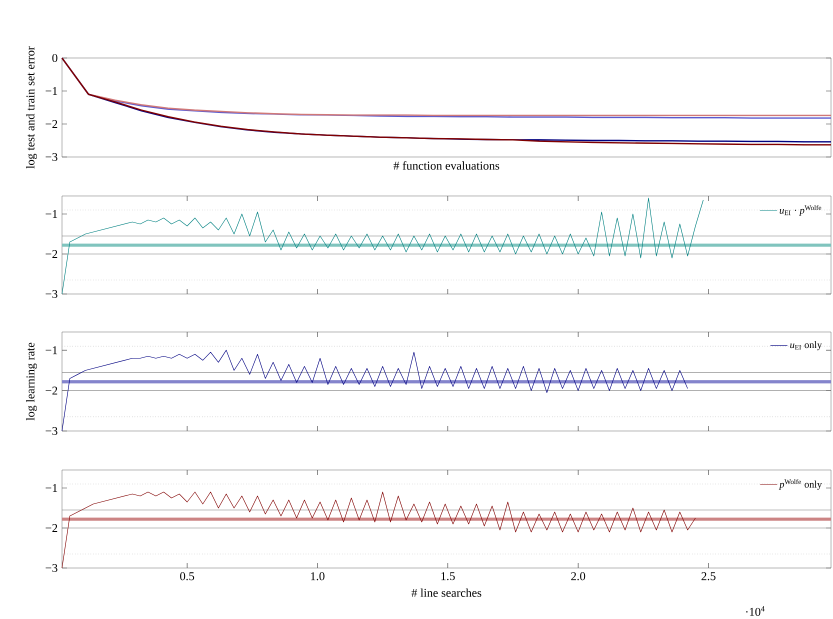 The image size is (833, 619). Describe the element at coordinates (31, 107) in the screenshot. I see `y-axis-title: log test and train set error` at that location.